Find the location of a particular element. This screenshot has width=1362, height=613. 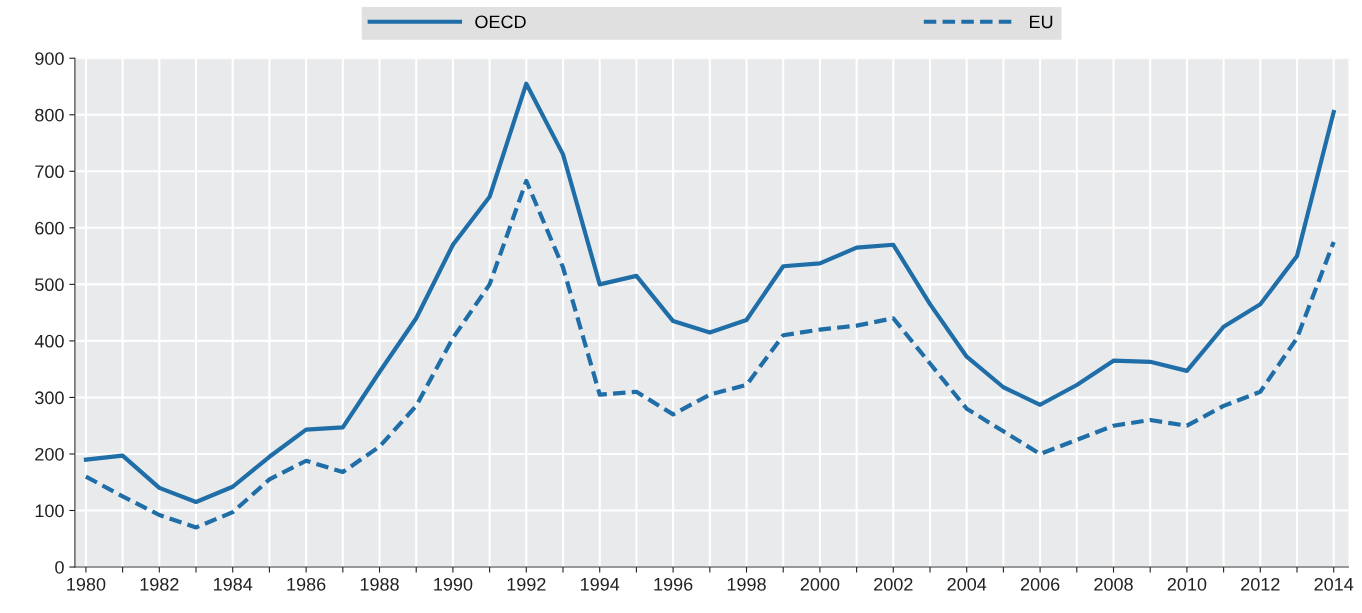

y-tick-label: 800 is located at coordinates (49, 115).